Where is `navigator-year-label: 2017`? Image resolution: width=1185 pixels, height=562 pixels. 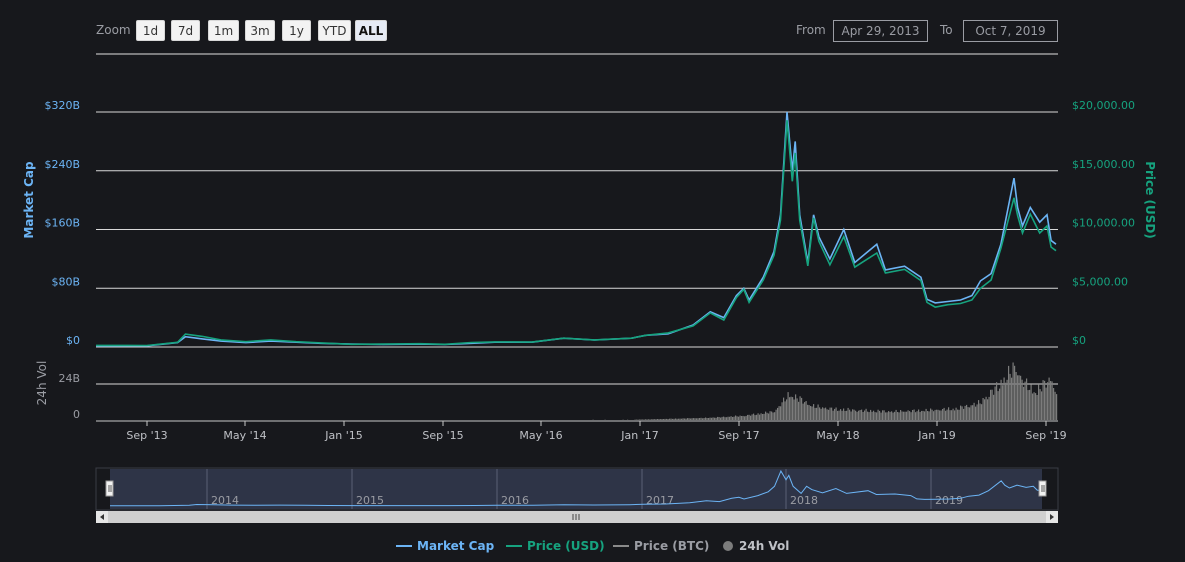 navigator-year-label: 2017 is located at coordinates (660, 500).